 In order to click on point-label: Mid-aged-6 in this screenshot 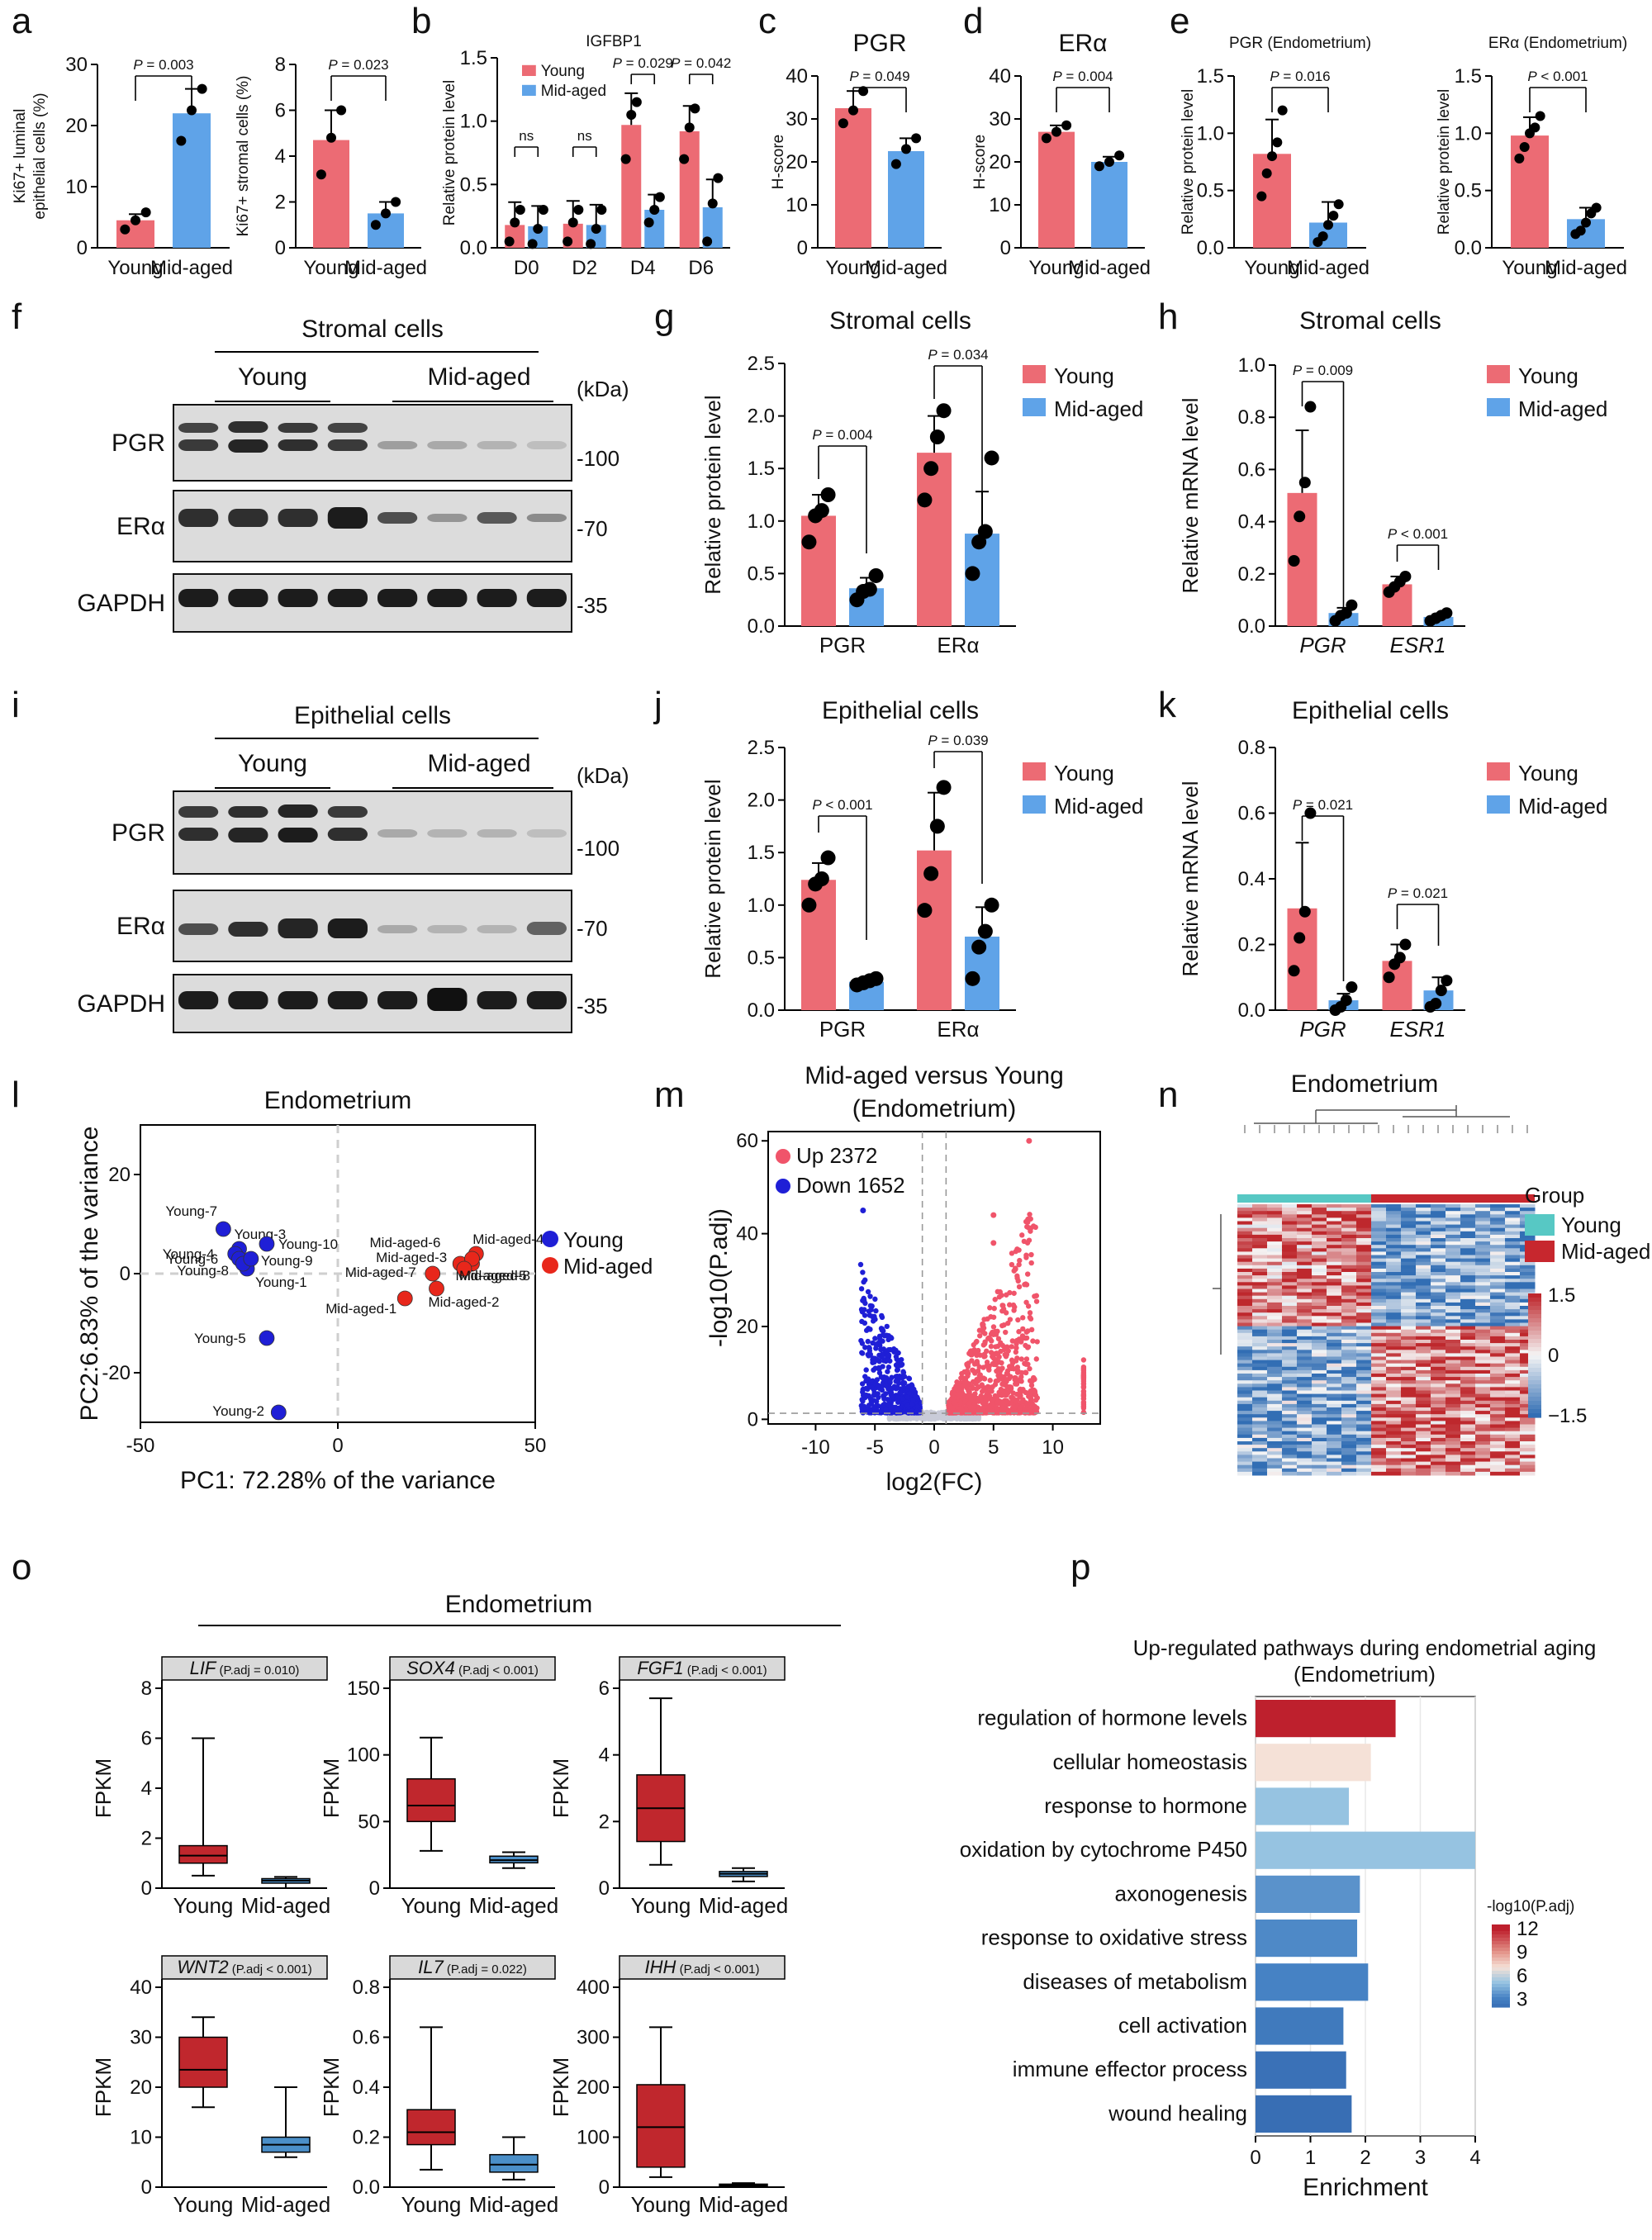, I will do `click(405, 1243)`.